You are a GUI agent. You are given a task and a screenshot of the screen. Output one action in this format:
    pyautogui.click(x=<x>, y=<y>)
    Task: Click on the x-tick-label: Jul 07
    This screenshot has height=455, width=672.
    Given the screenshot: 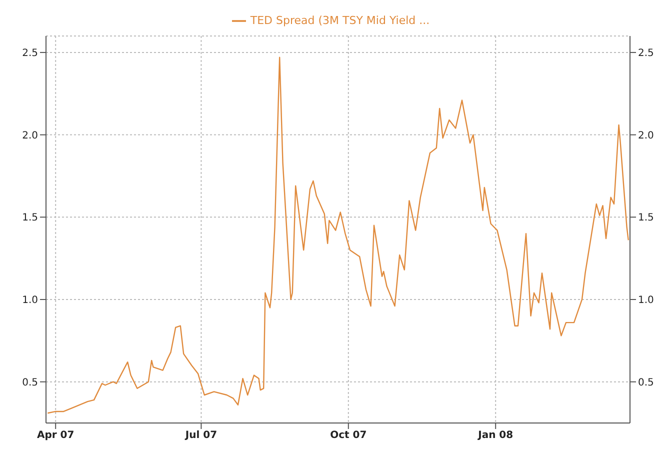 What is the action you would take?
    pyautogui.click(x=201, y=436)
    